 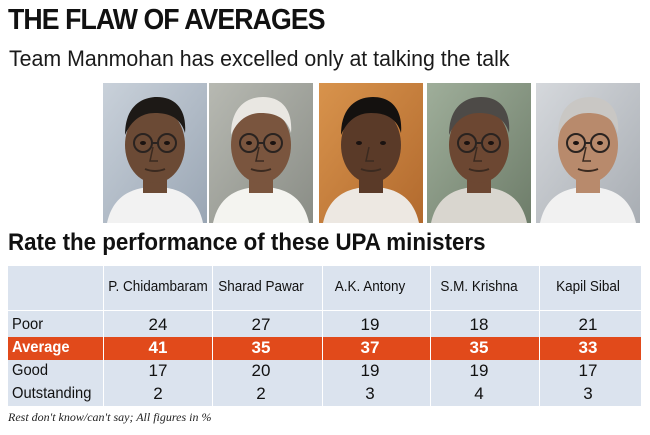 What do you see at coordinates (479, 324) in the screenshot?
I see `table-cell: 18` at bounding box center [479, 324].